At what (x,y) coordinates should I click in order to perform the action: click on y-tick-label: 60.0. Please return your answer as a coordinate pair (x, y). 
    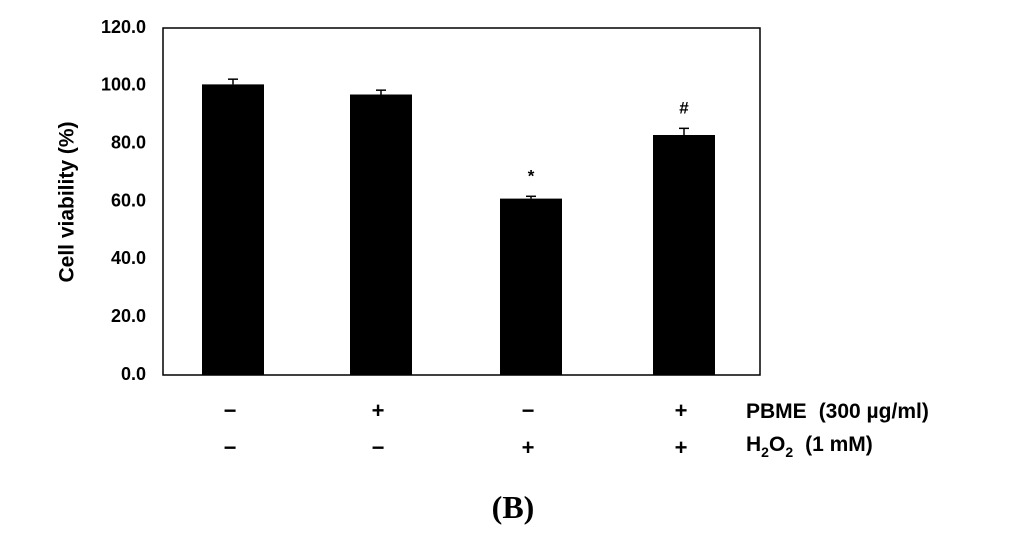
    Looking at the image, I should click on (128, 200).